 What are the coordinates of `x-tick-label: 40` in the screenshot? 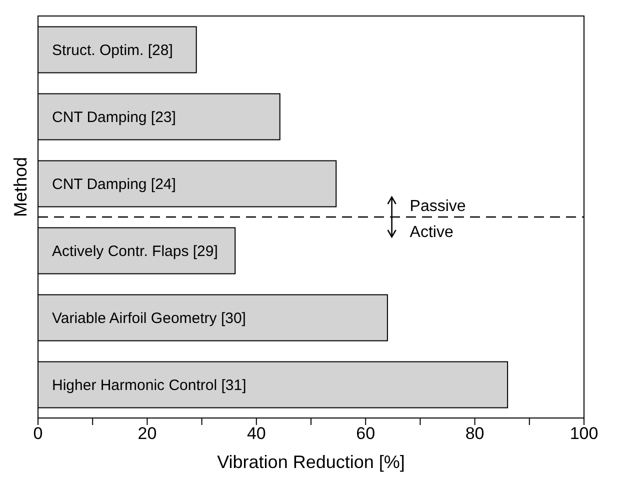 It's located at (256, 434).